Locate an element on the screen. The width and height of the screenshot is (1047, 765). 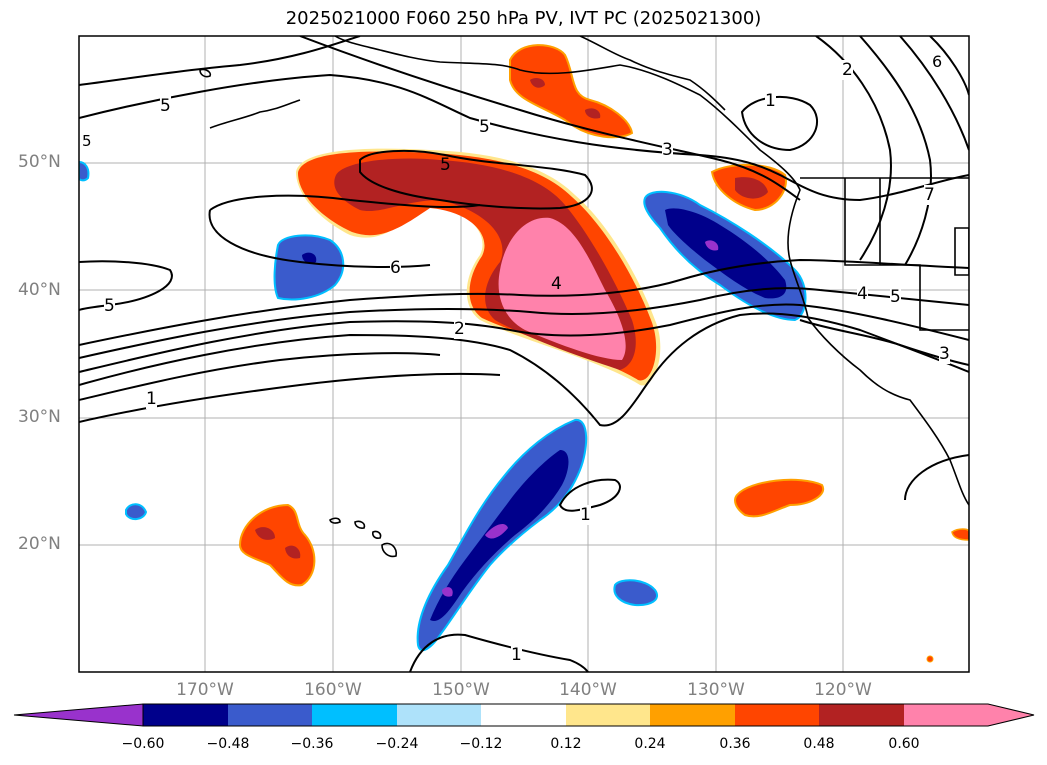
lon-label-170w: 170°W is located at coordinates (205, 690).